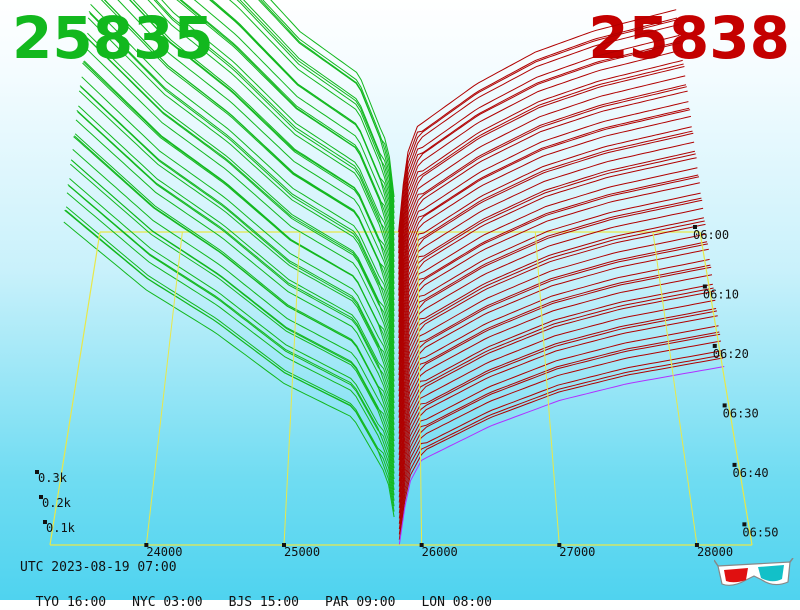 The width and height of the screenshot is (800, 610). I want to click on price-tick-label: 25000, so click(302, 552).